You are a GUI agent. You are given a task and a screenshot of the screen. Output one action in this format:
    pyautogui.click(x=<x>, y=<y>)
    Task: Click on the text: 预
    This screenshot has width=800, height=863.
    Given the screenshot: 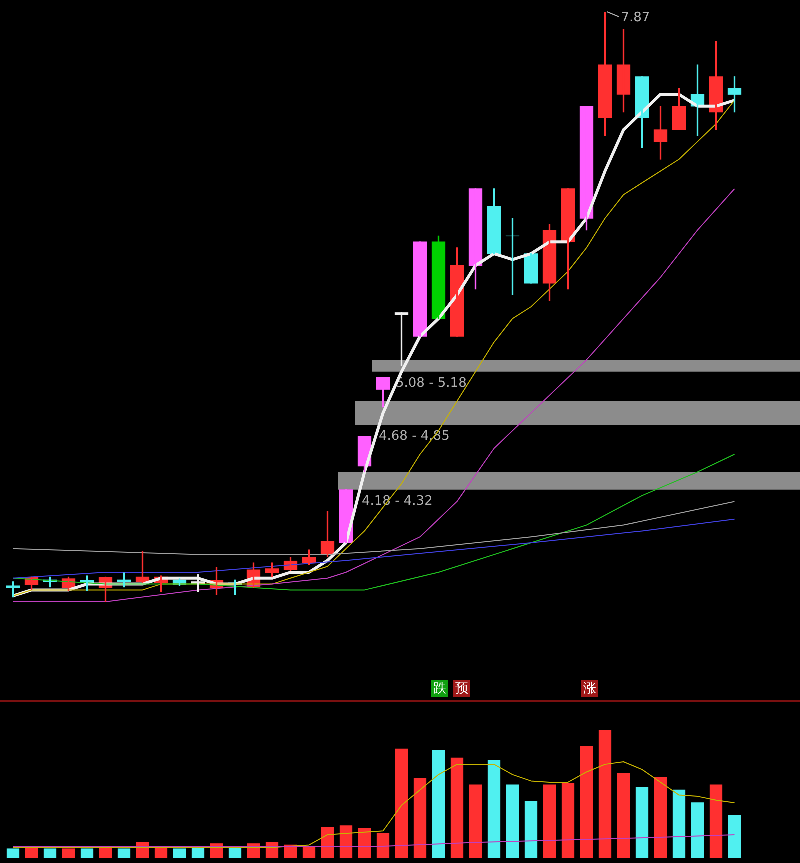 What is the action you would take?
    pyautogui.click(x=462, y=688)
    